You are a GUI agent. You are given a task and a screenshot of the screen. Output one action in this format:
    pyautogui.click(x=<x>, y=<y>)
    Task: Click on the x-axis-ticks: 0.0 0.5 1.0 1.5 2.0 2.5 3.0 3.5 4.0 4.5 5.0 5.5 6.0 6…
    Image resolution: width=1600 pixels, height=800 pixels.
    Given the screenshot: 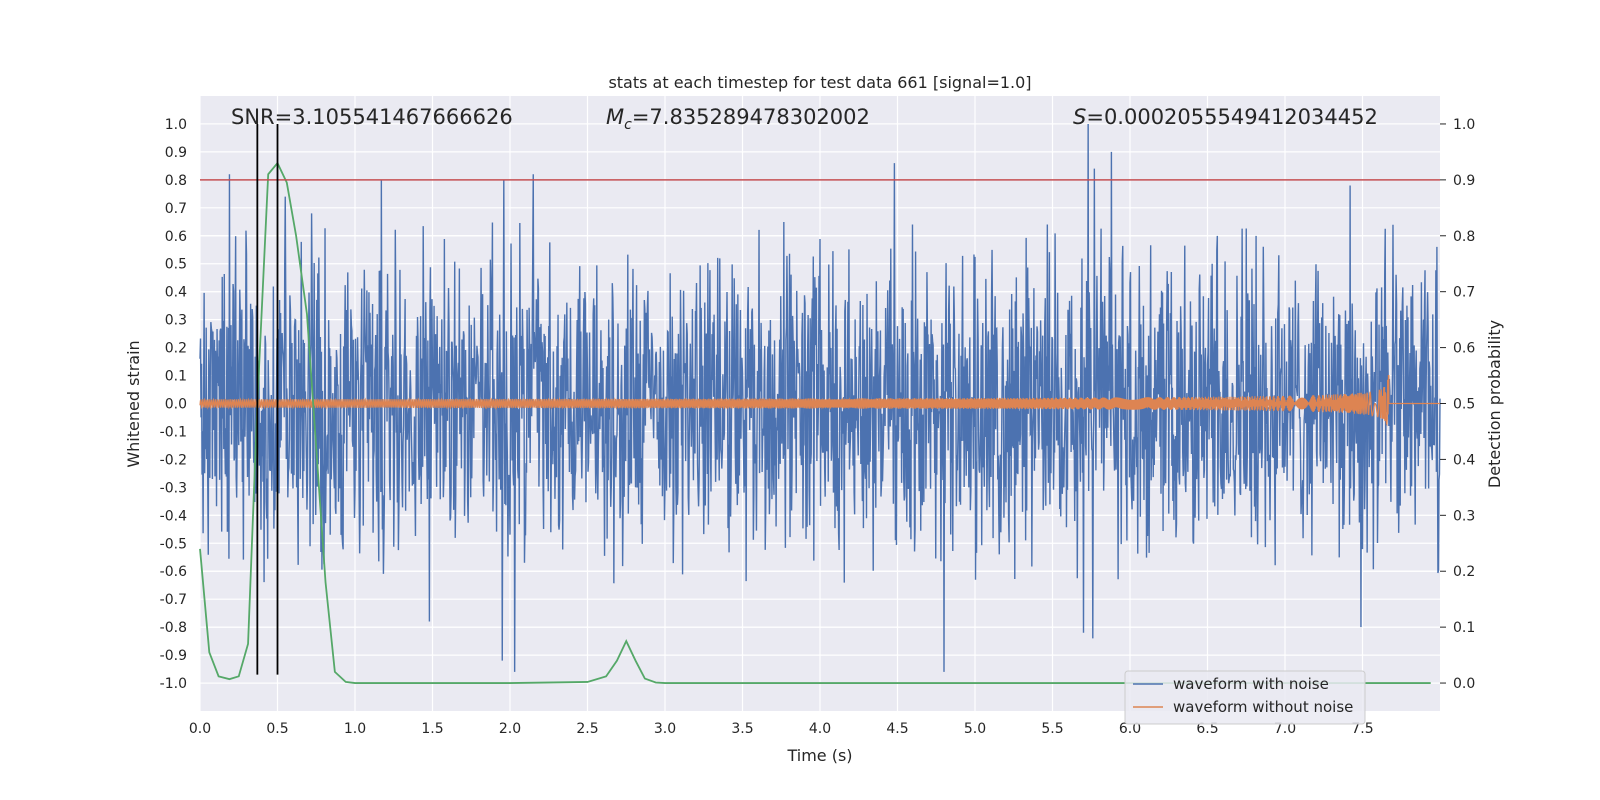 What is the action you would take?
    pyautogui.click(x=781, y=729)
    